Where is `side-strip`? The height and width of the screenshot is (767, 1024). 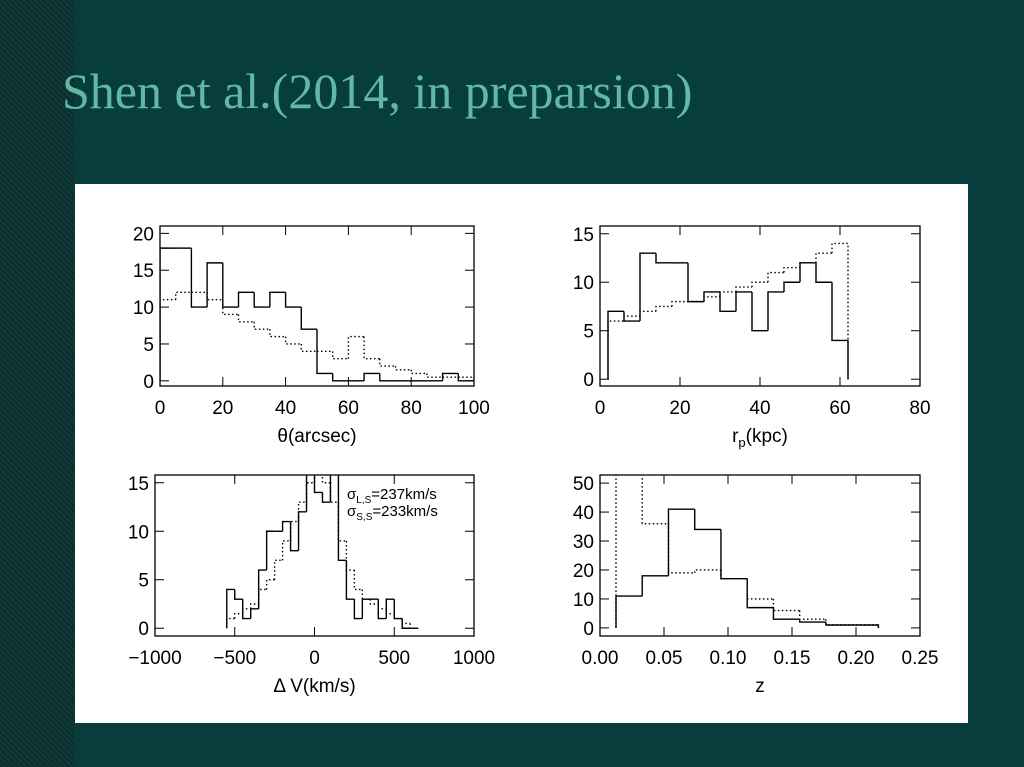
side-strip is located at coordinates (37, 383).